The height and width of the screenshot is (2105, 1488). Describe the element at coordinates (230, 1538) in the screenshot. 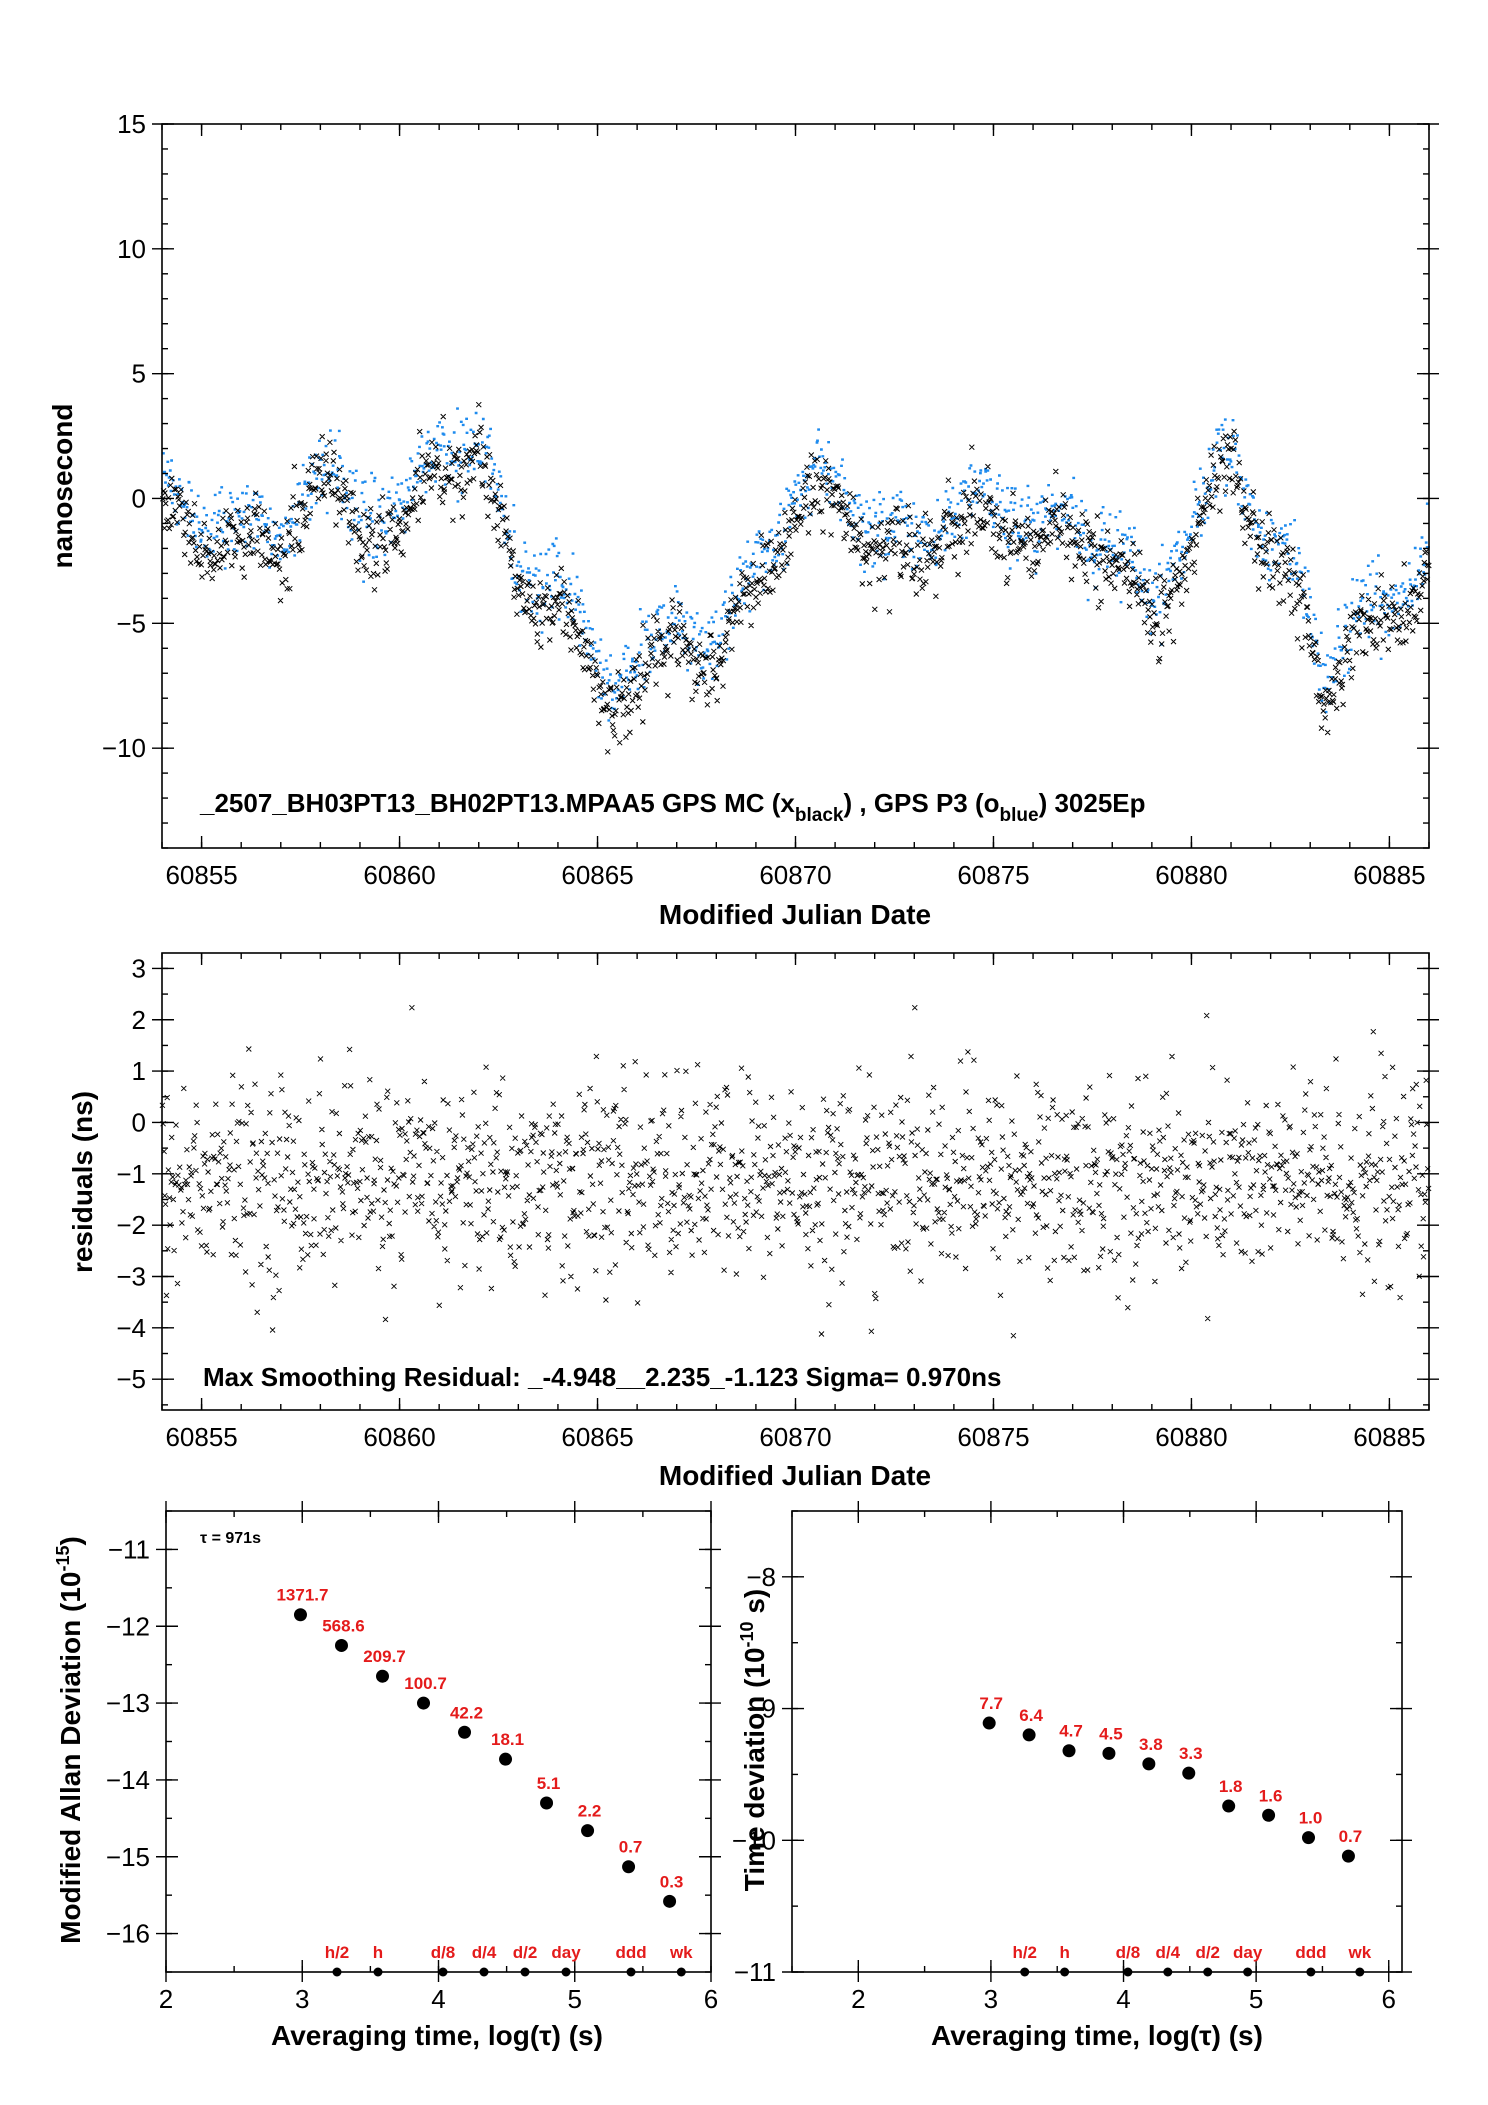

I see `tau-note: τ = 971s` at that location.